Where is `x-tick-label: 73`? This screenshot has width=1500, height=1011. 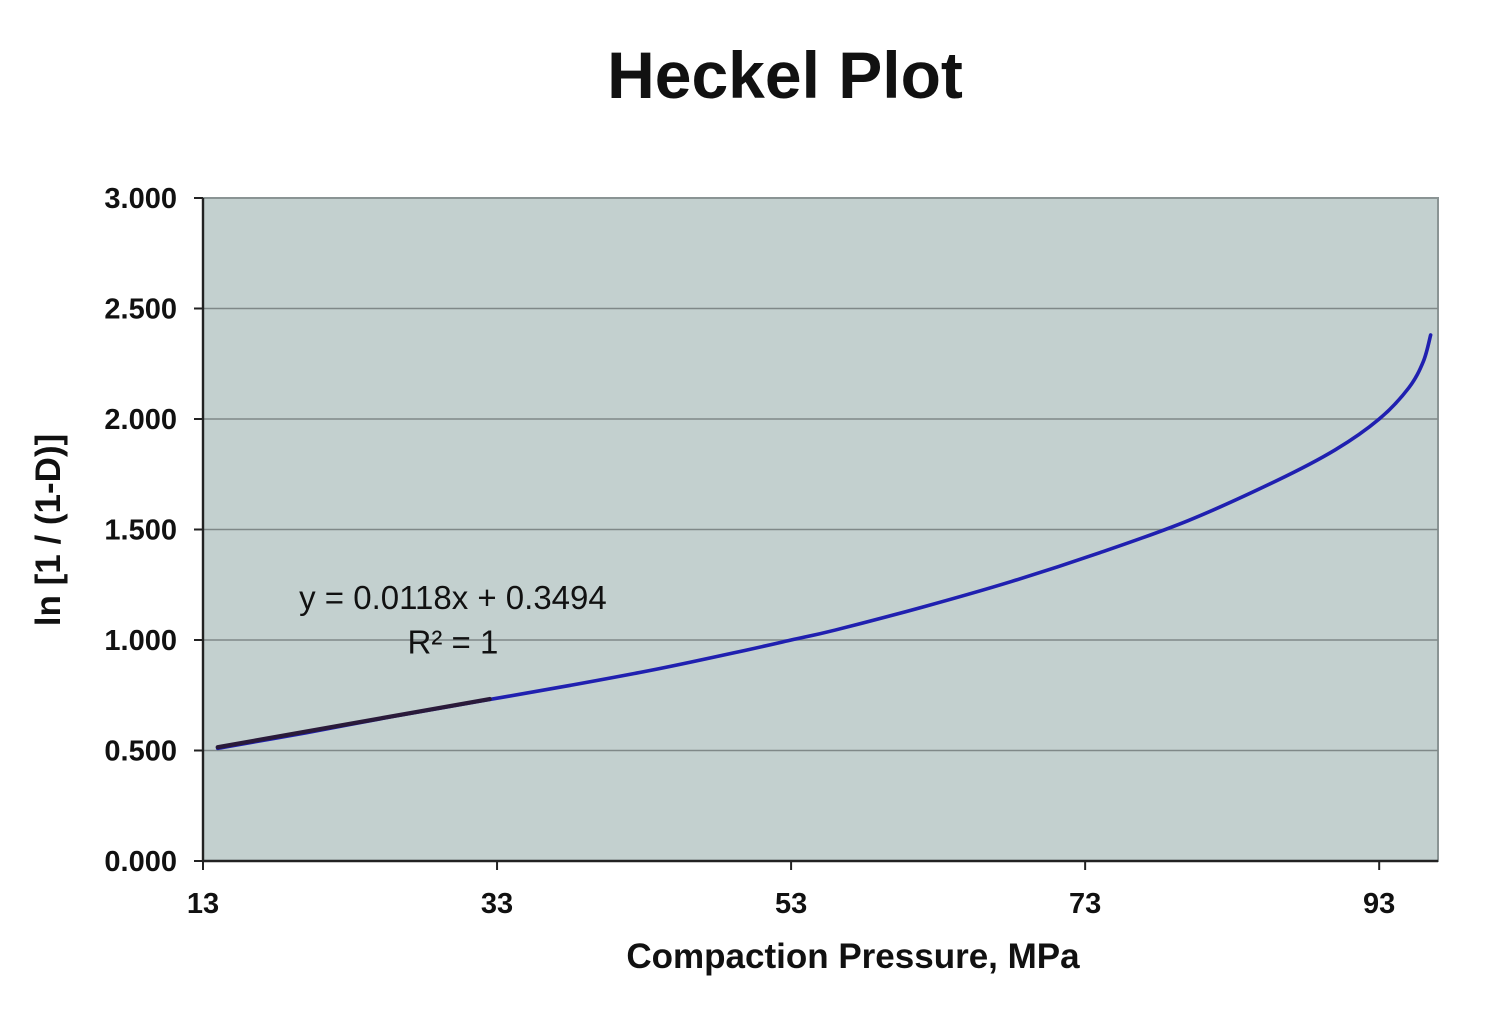
x-tick-label: 73 is located at coordinates (1085, 904).